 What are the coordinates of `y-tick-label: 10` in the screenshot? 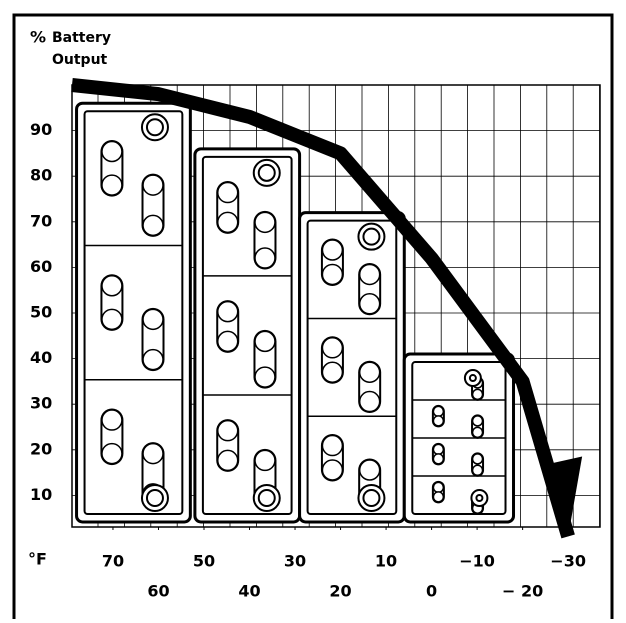 It's located at (41, 494).